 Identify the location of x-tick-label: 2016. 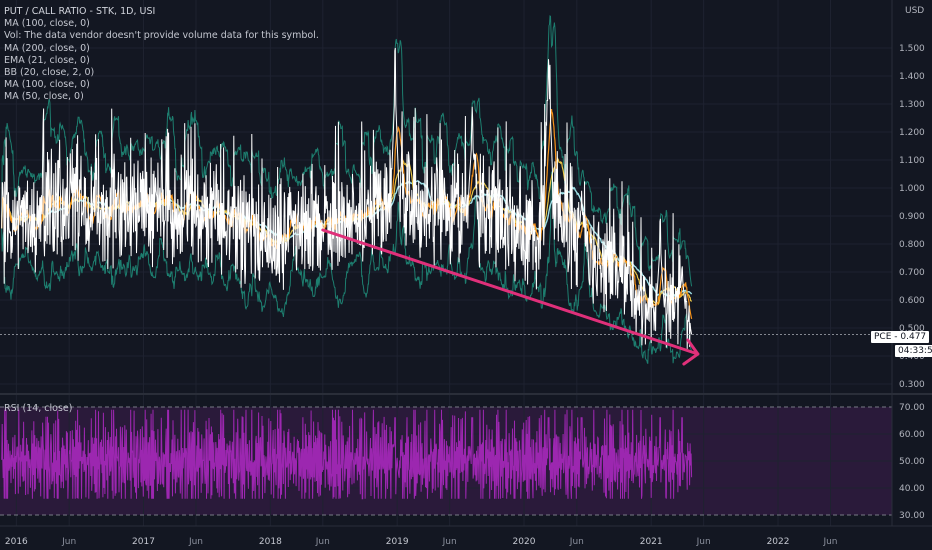
(16, 542).